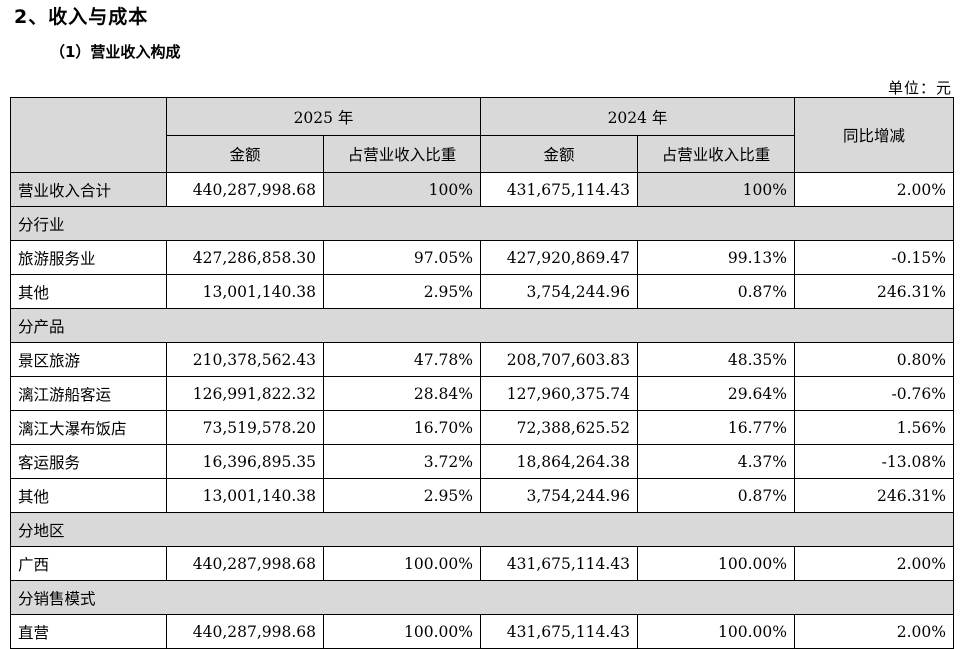 The width and height of the screenshot is (960, 649). Describe the element at coordinates (323, 116) in the screenshot. I see `header-year-2025: 2025 年` at that location.